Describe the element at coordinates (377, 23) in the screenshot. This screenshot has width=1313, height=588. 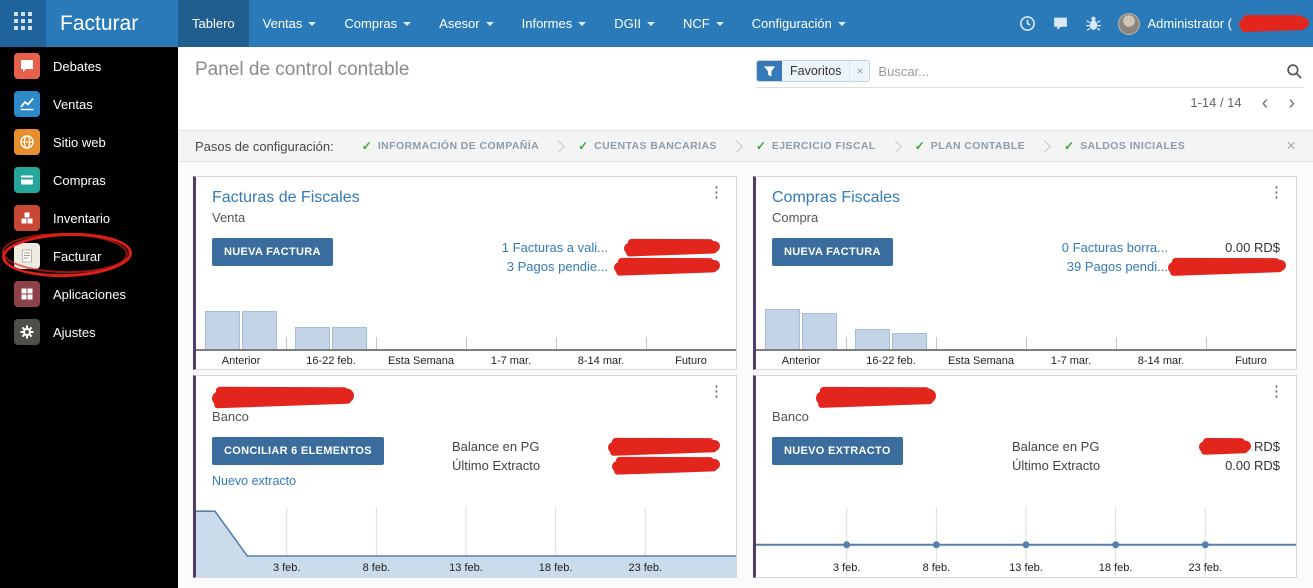
I see `menu-compras: Compras` at that location.